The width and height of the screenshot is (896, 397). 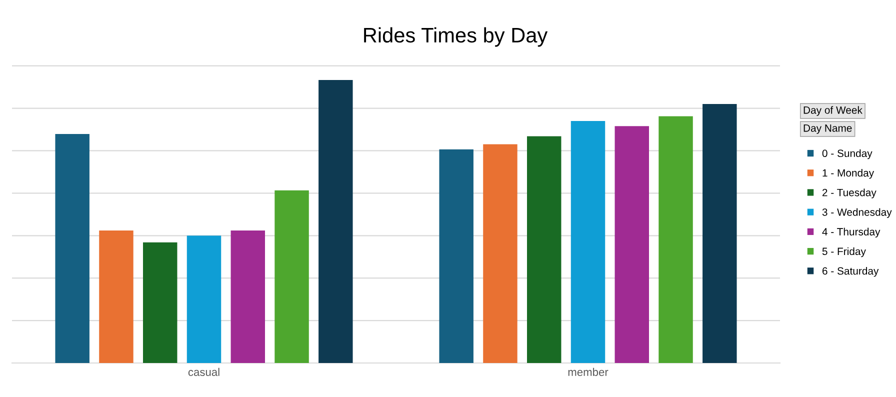 What do you see at coordinates (851, 233) in the screenshot?
I see `legend-label: 4 - Thursday` at bounding box center [851, 233].